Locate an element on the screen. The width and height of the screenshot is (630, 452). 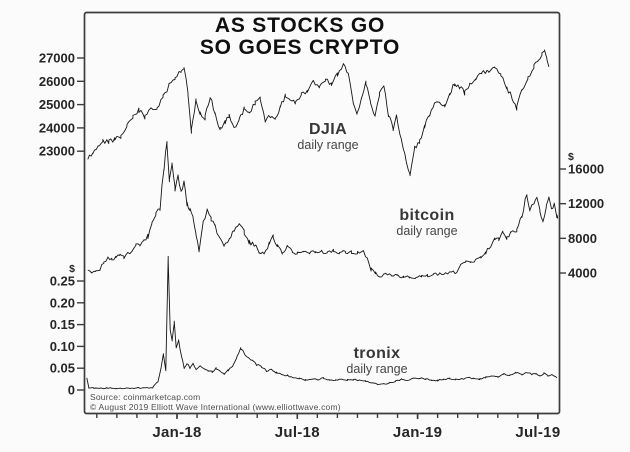
y-axis-tick-label: 0.05 is located at coordinates (62, 368).